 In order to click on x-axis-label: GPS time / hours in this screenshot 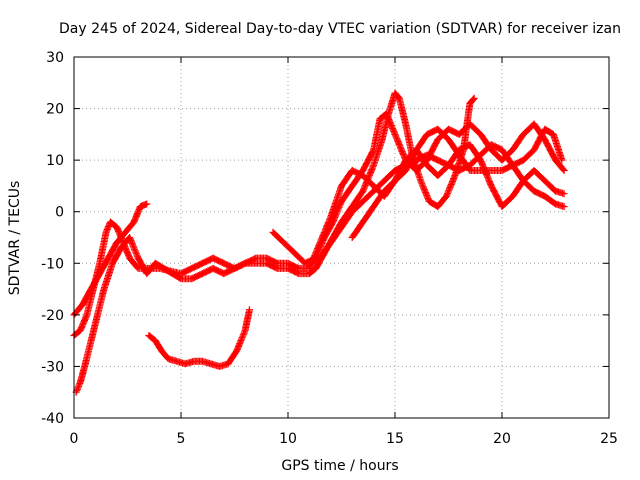, I will do `click(339, 466)`.